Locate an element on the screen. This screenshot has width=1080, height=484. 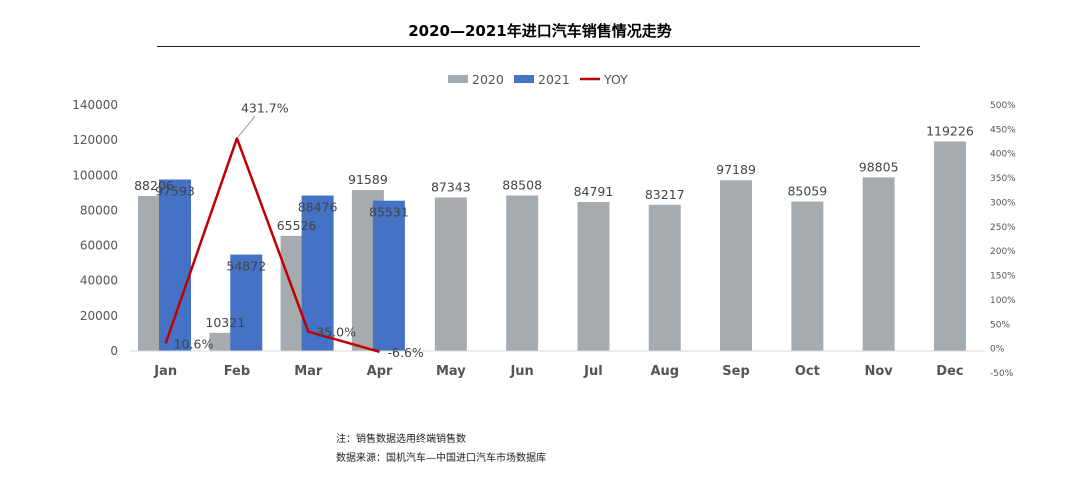
data-label-2020: 10321 is located at coordinates (225, 322).